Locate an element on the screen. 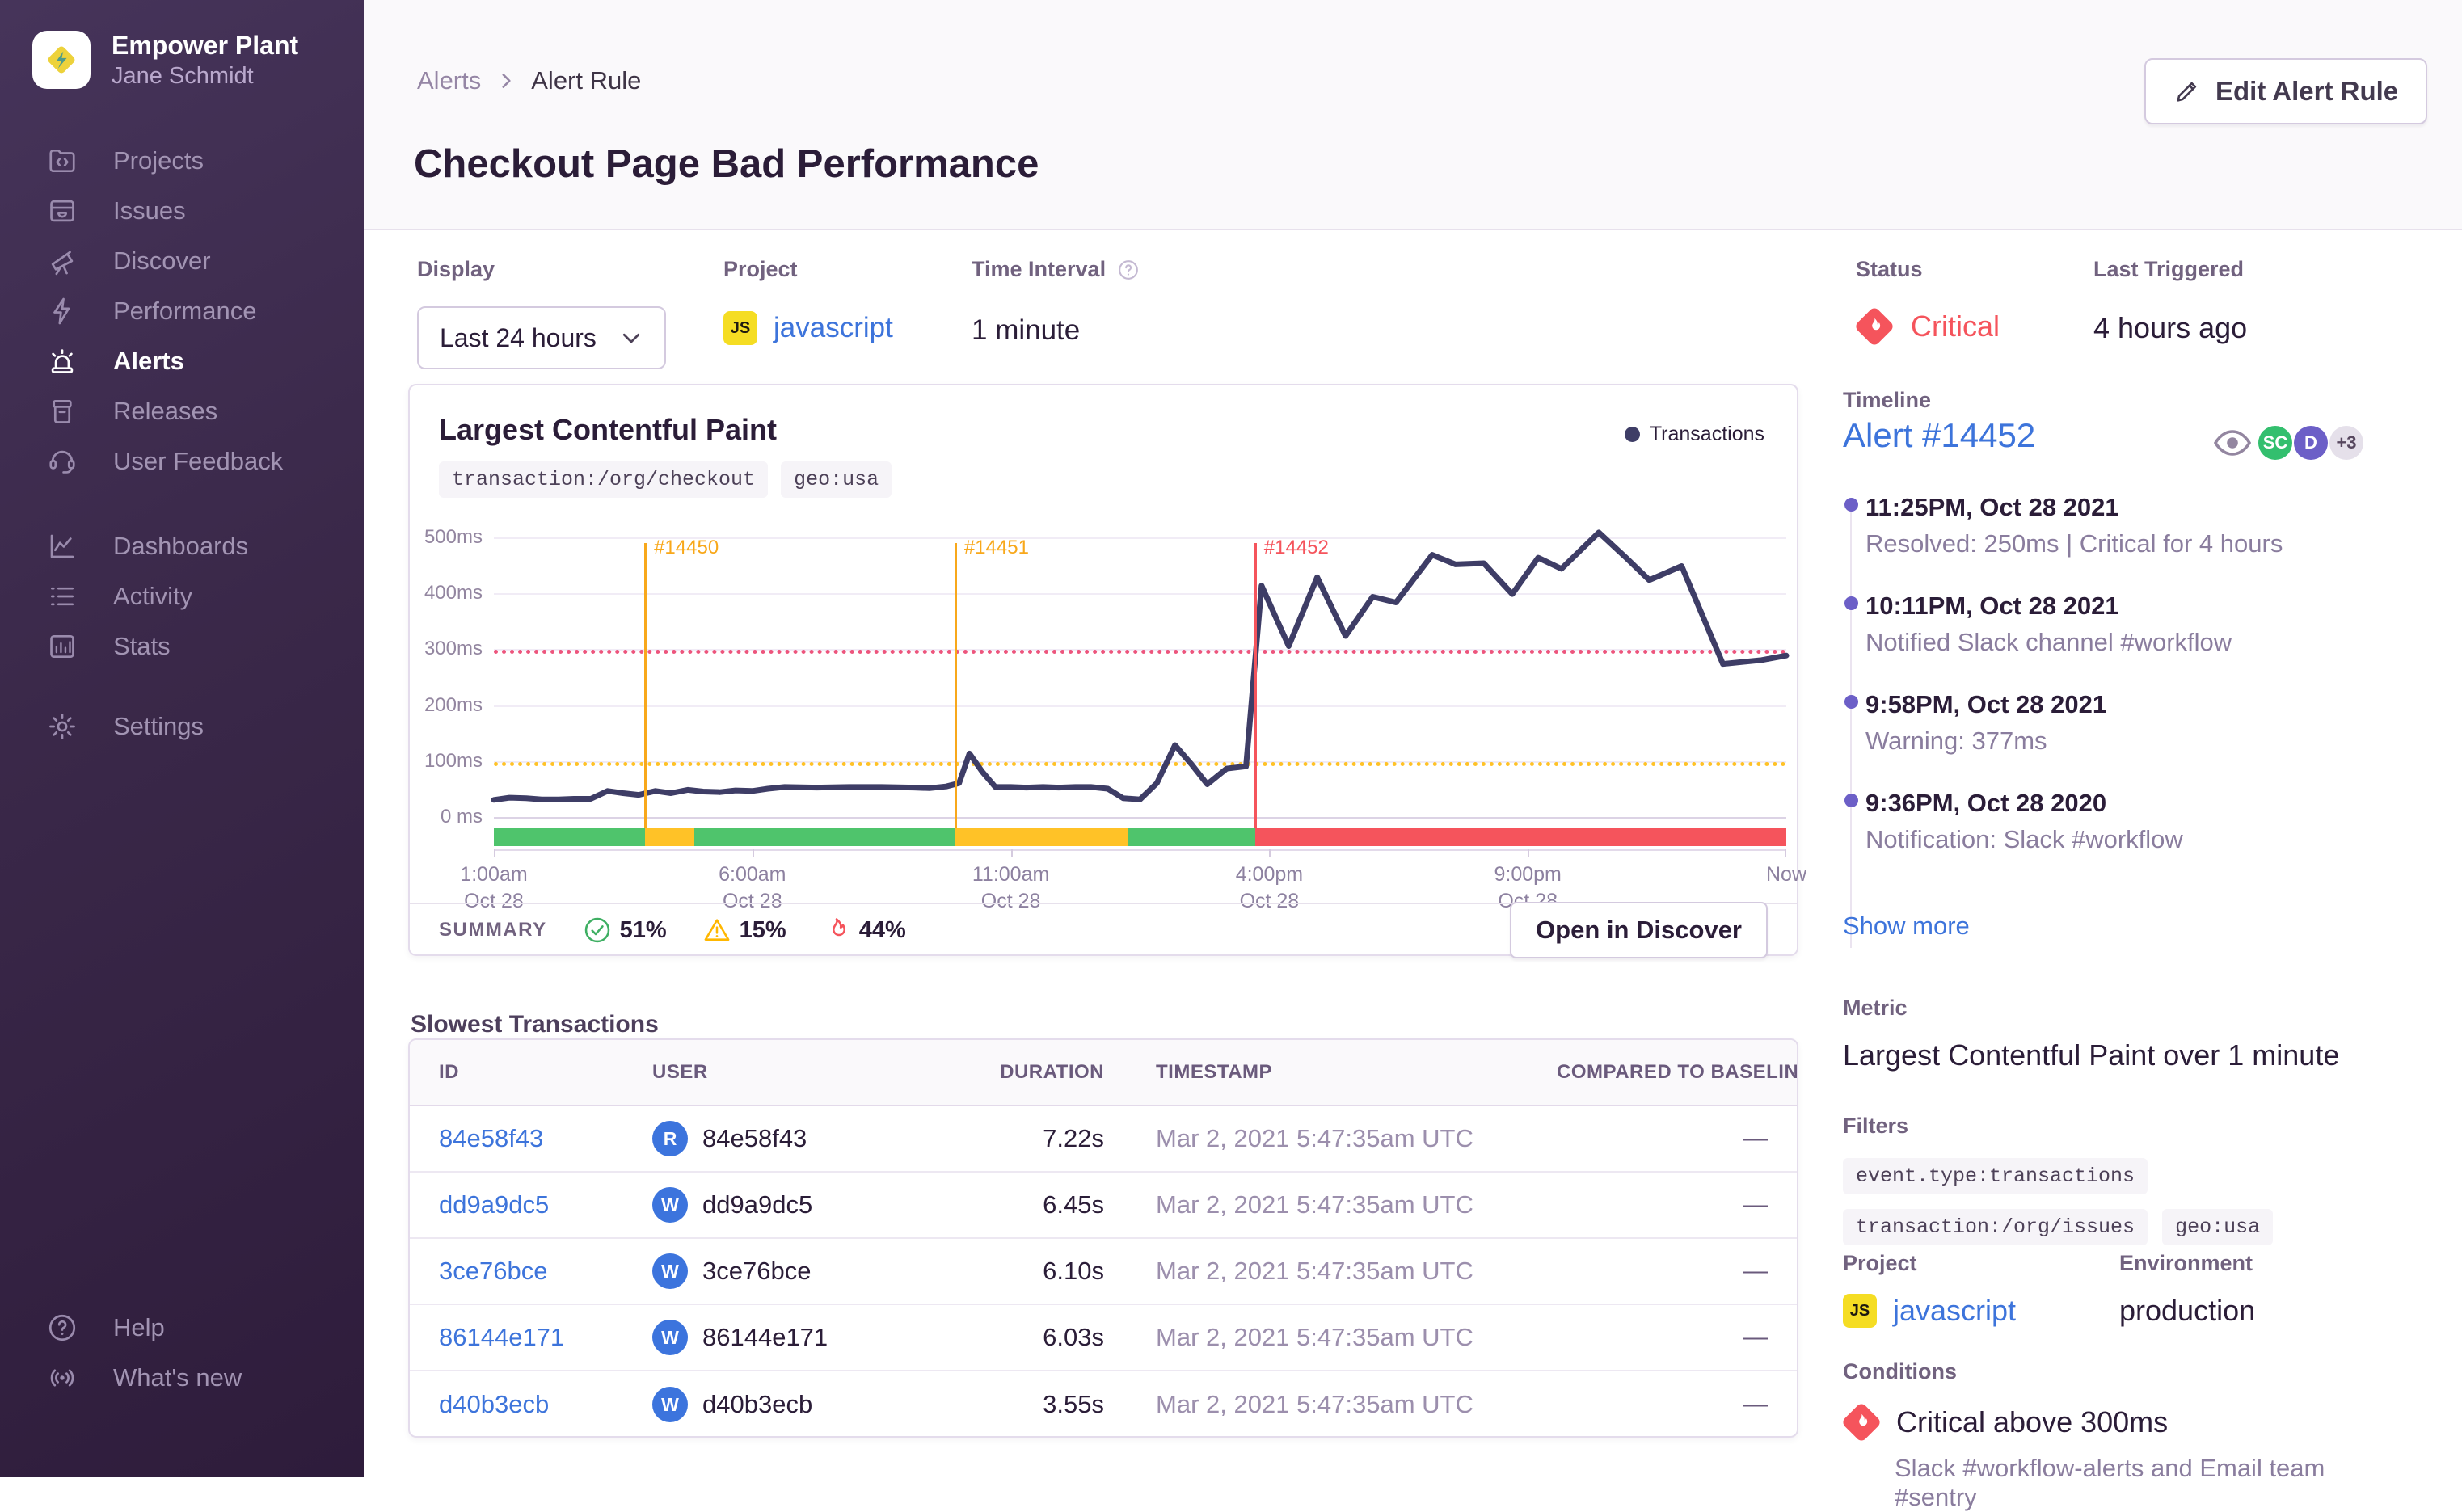  chevron-down-icon is located at coordinates (631, 338).